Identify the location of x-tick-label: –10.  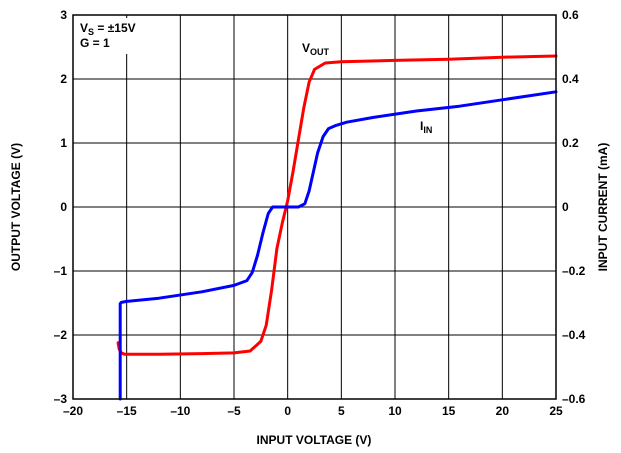
(180, 411).